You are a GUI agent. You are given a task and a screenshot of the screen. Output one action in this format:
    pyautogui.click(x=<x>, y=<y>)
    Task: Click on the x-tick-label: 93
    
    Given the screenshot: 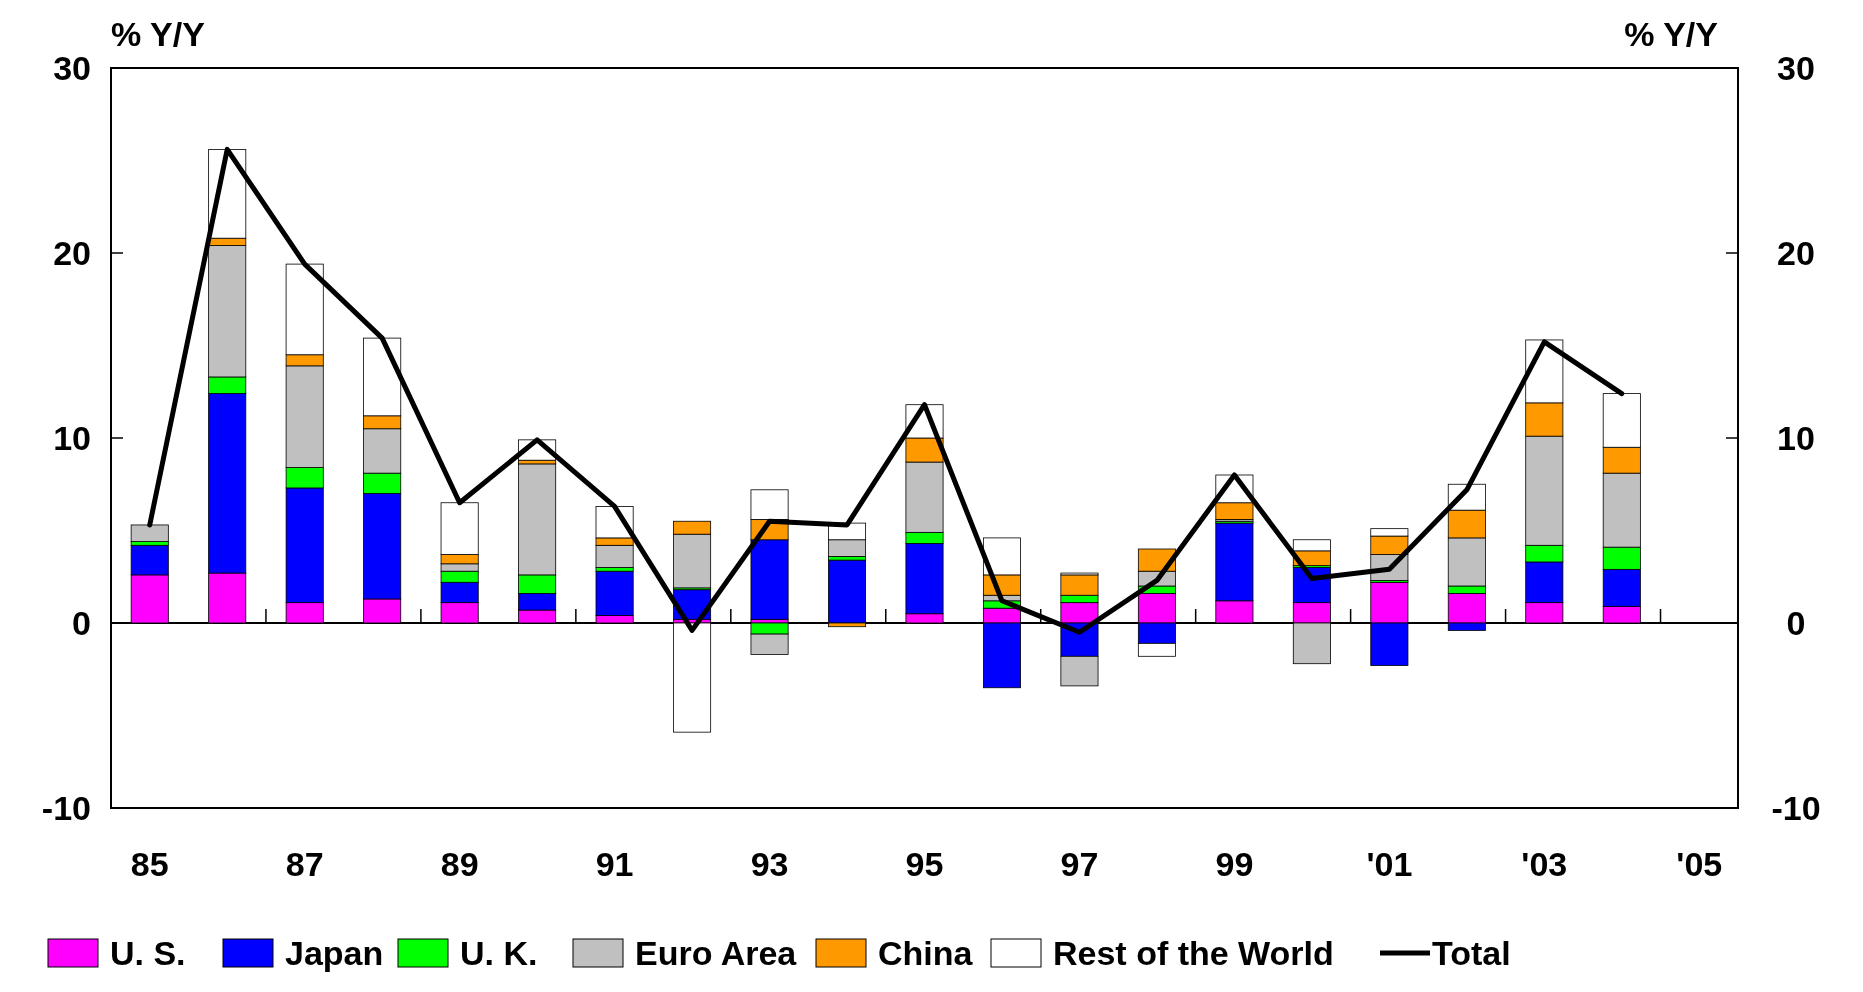 What is the action you would take?
    pyautogui.click(x=769, y=864)
    